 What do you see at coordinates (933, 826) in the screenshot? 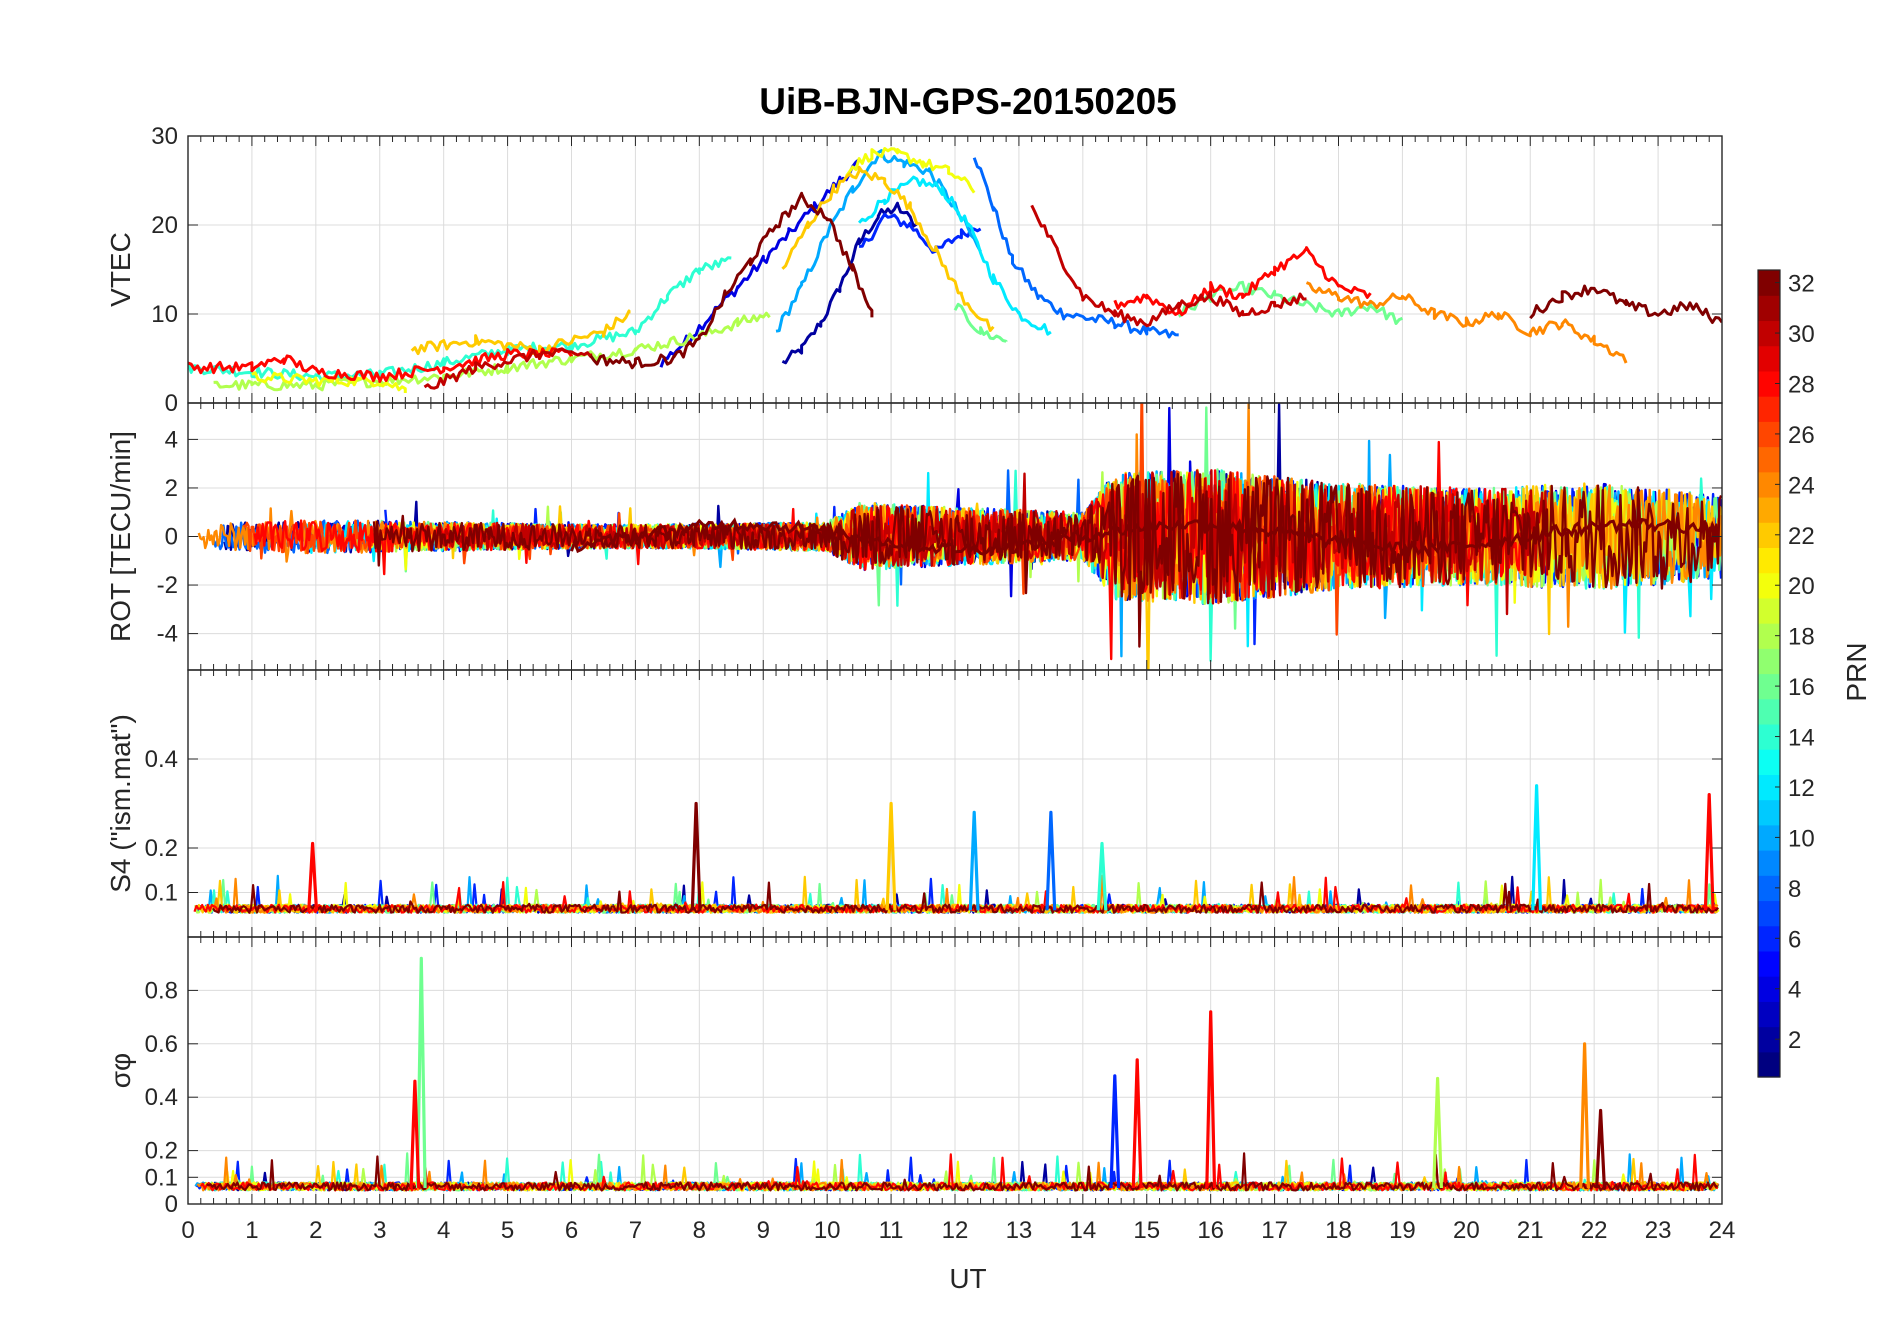
I see `y-tick-labels: 0.1 0.2 0.4` at bounding box center [933, 826].